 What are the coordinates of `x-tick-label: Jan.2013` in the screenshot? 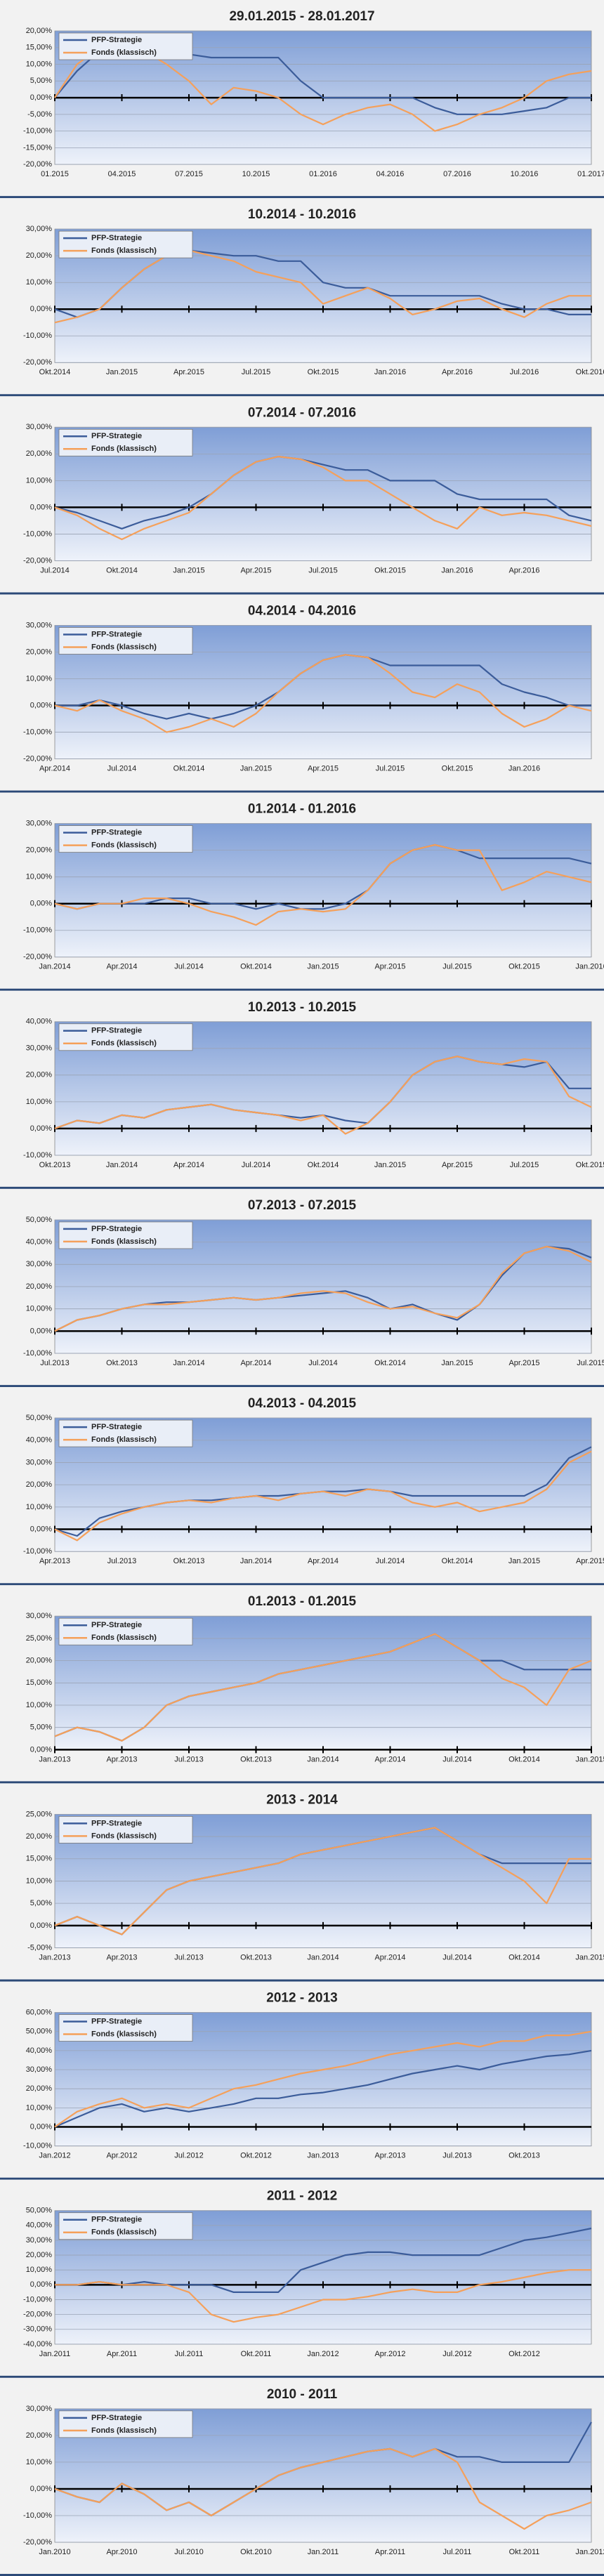 It's located at (54, 1957).